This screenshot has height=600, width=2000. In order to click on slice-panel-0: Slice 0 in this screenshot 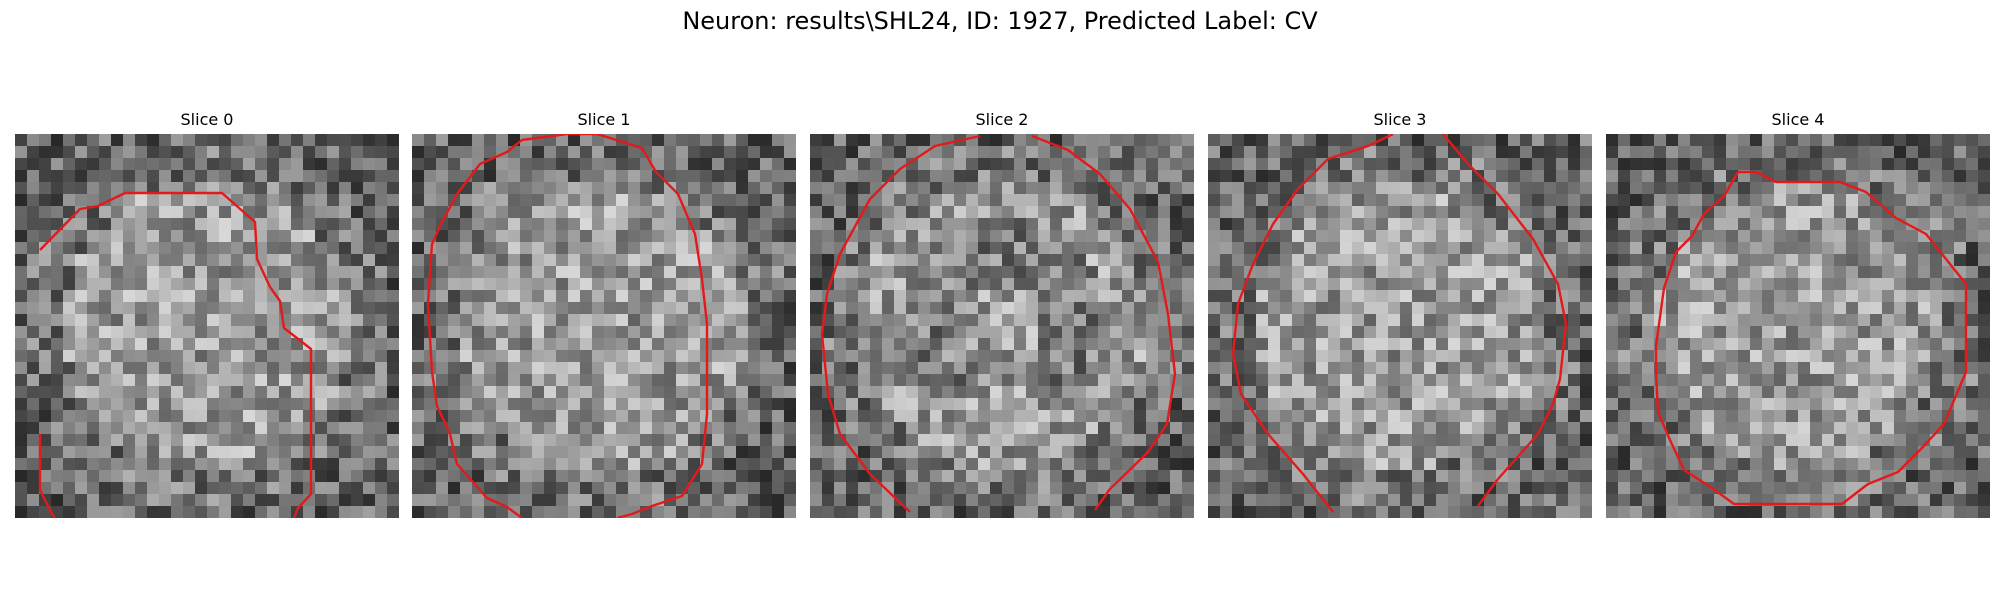, I will do `click(207, 315)`.